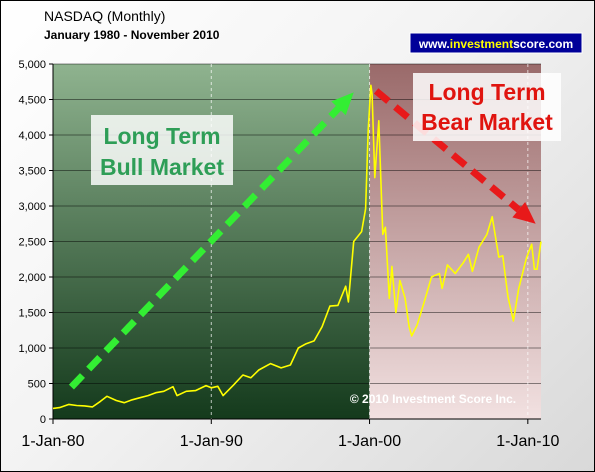  Describe the element at coordinates (487, 107) in the screenshot. I see `bear-annotation: Long Term Bear Market` at that location.